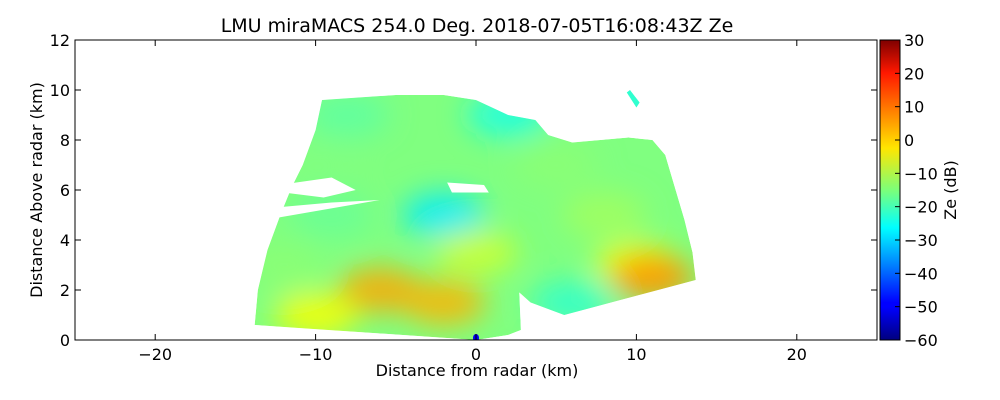  What do you see at coordinates (476, 354) in the screenshot?
I see `x-tick-label: 0` at bounding box center [476, 354].